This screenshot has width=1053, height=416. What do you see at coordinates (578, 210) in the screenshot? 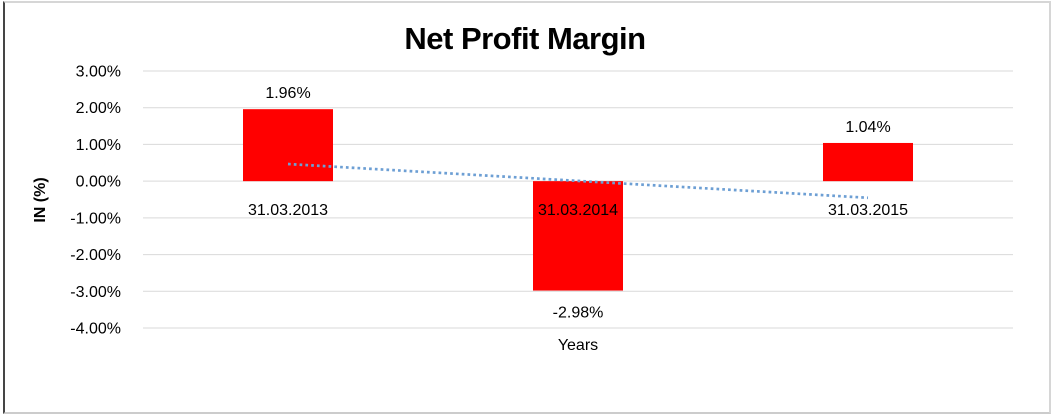
I see `category-label: 31.03.2014` at bounding box center [578, 210].